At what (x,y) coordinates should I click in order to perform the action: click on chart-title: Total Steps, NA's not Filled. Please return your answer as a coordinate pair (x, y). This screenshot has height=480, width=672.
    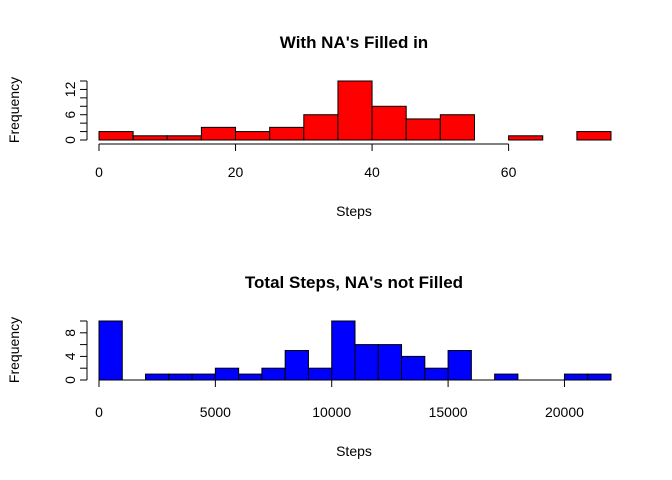
    Looking at the image, I should click on (354, 282).